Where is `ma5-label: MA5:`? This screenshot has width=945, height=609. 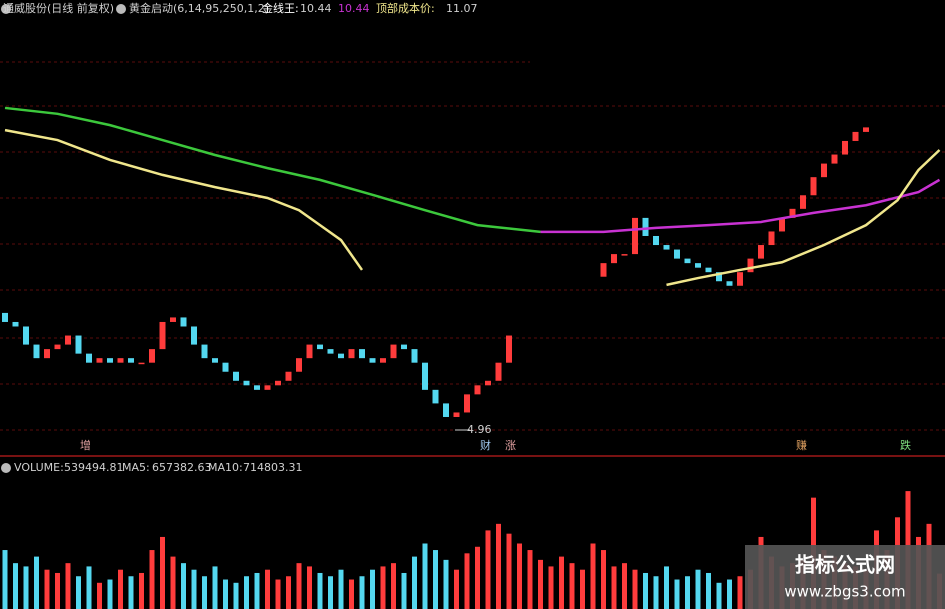 ma5-label: MA5: is located at coordinates (136, 467).